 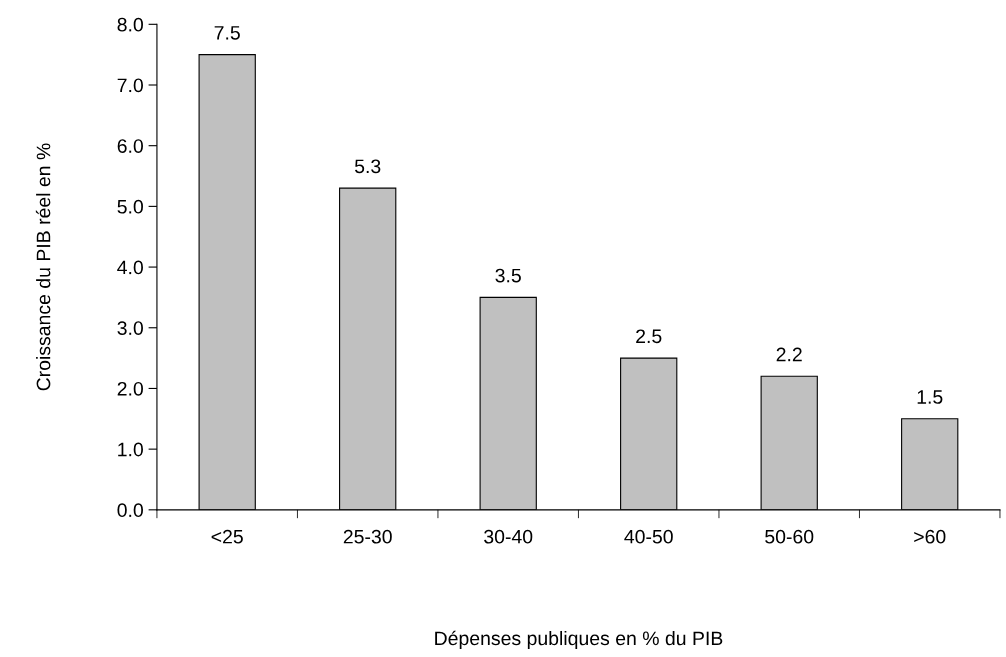 What do you see at coordinates (367, 166) in the screenshot?
I see `data-label: 5.3` at bounding box center [367, 166].